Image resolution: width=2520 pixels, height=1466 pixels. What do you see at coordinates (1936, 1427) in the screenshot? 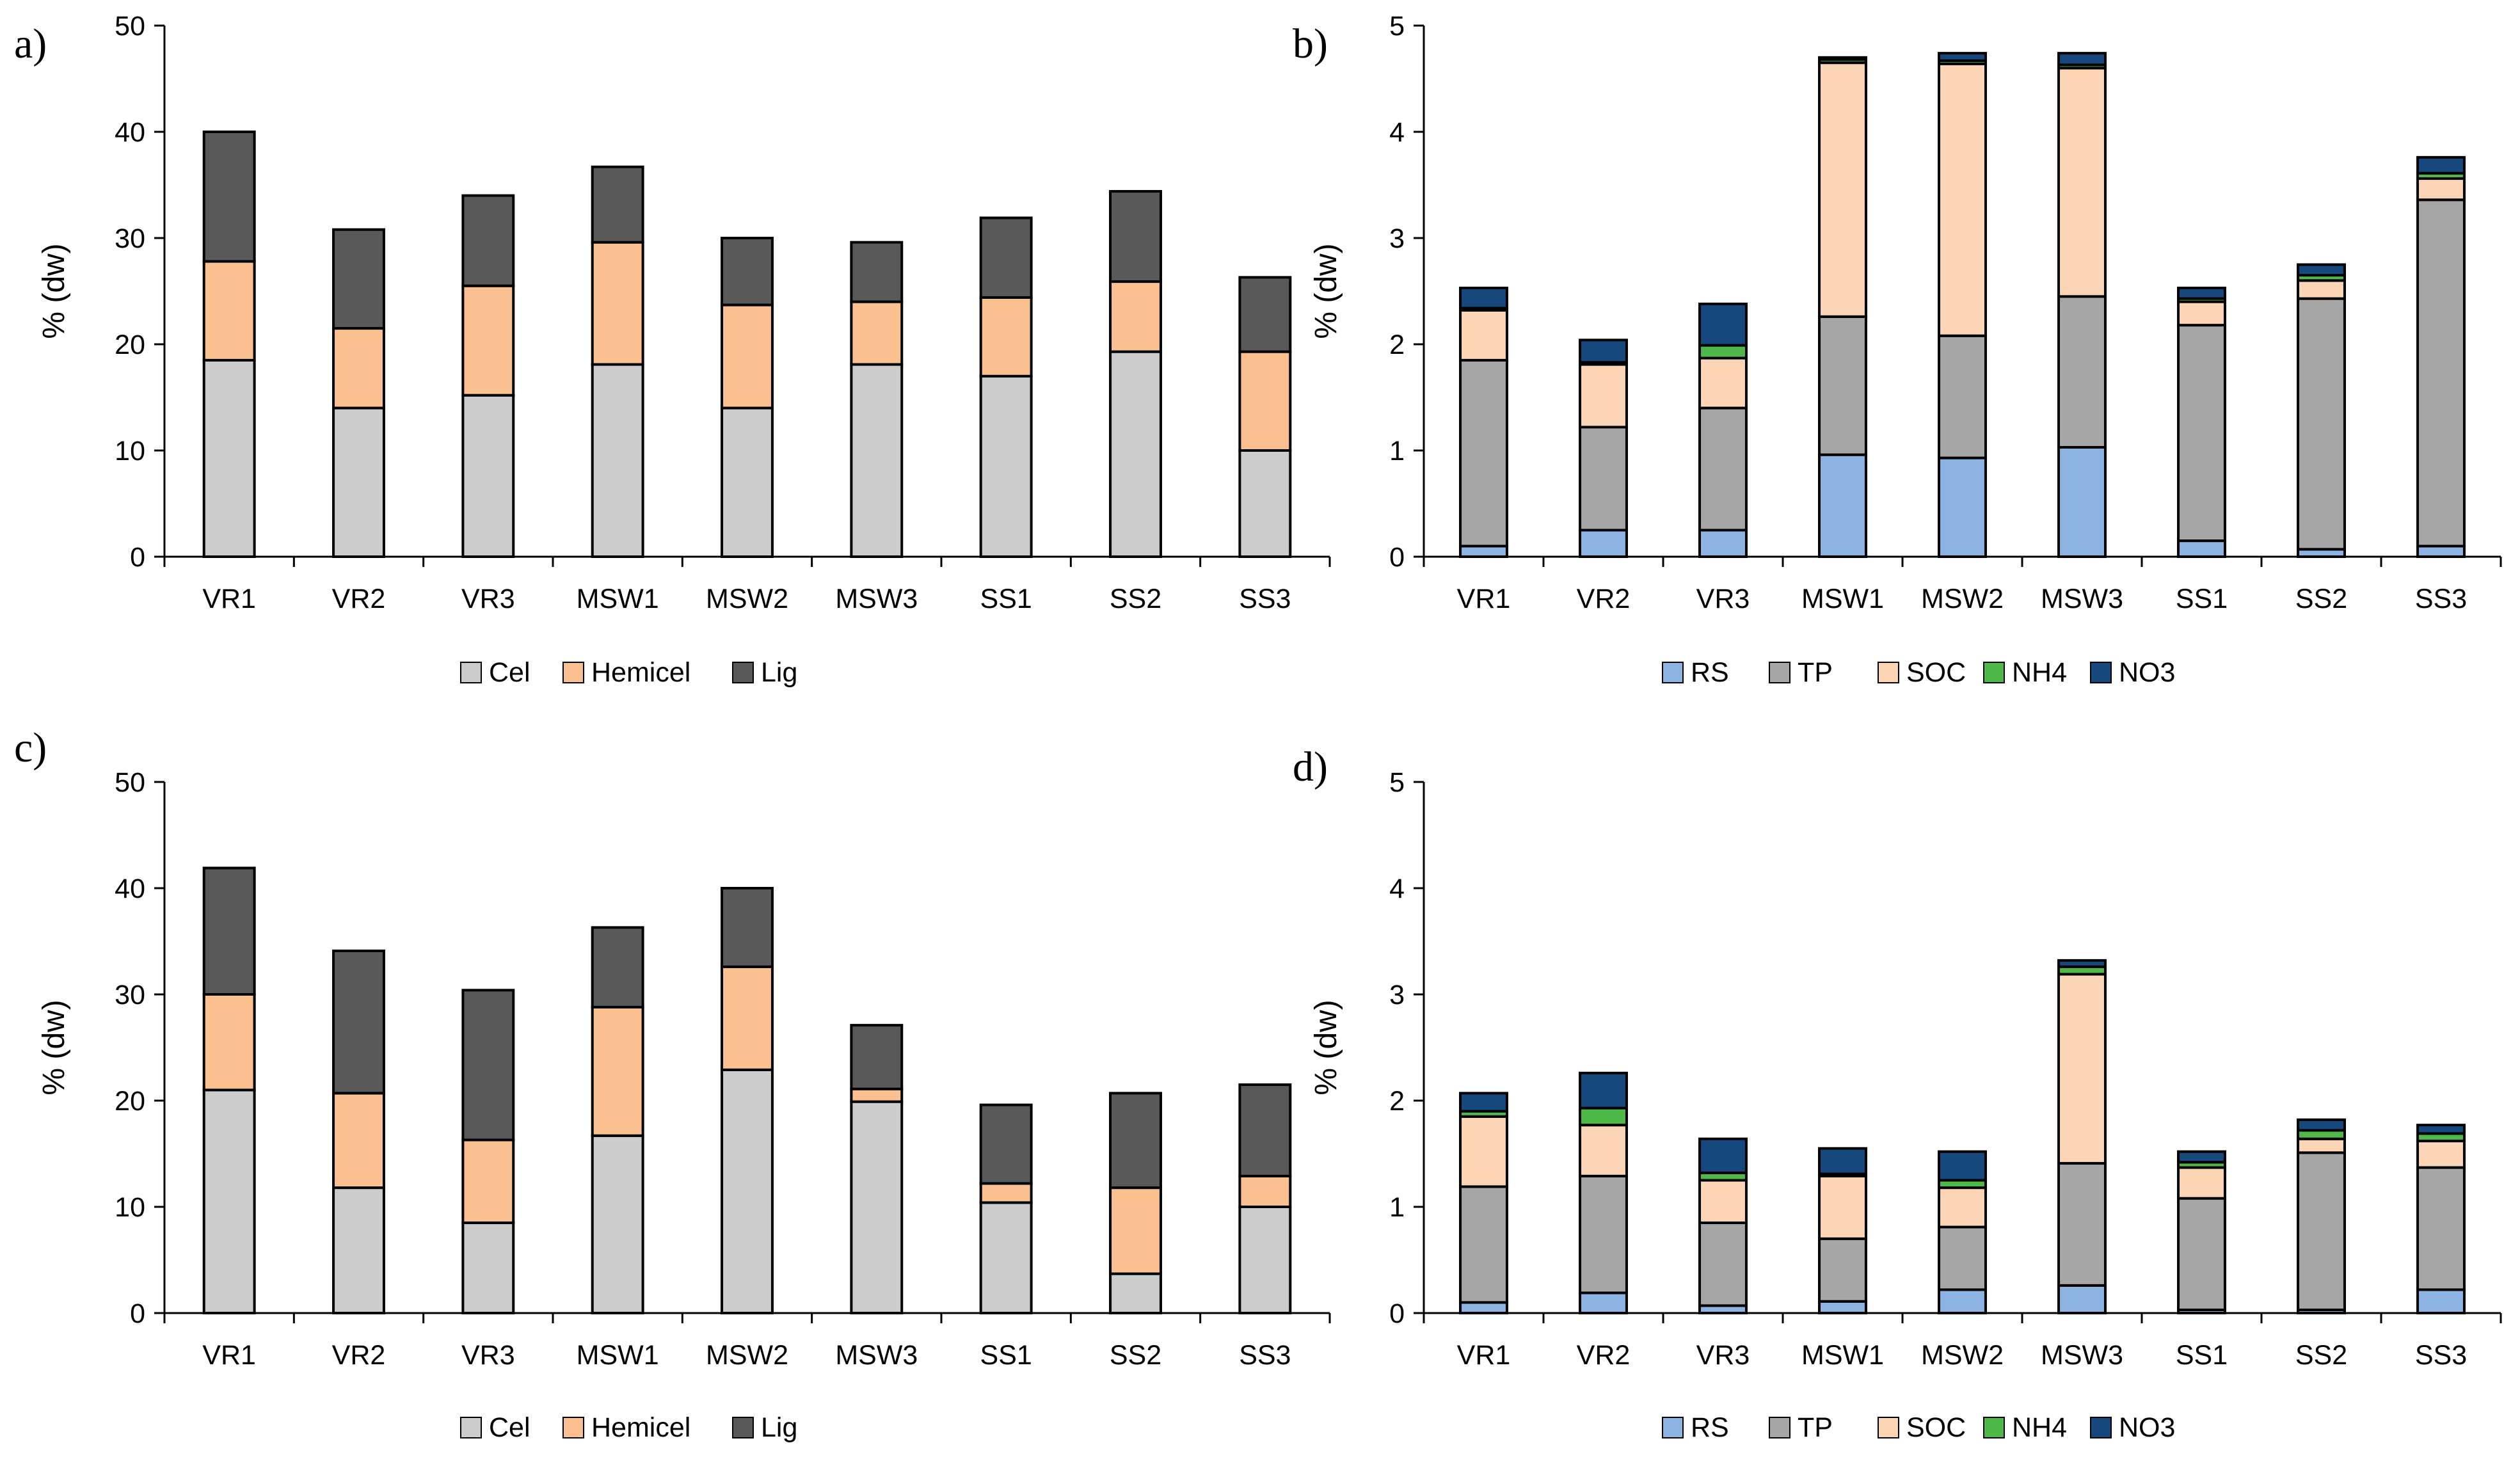
I see `legend-label-soc: SOC` at bounding box center [1936, 1427].